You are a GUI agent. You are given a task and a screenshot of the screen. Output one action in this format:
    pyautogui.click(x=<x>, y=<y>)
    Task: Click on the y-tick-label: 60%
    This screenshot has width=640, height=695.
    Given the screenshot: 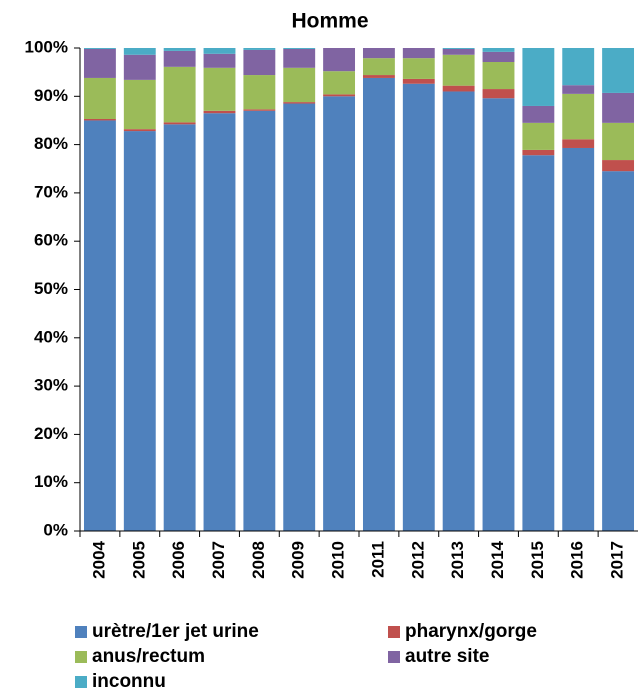 What is the action you would take?
    pyautogui.click(x=51, y=240)
    